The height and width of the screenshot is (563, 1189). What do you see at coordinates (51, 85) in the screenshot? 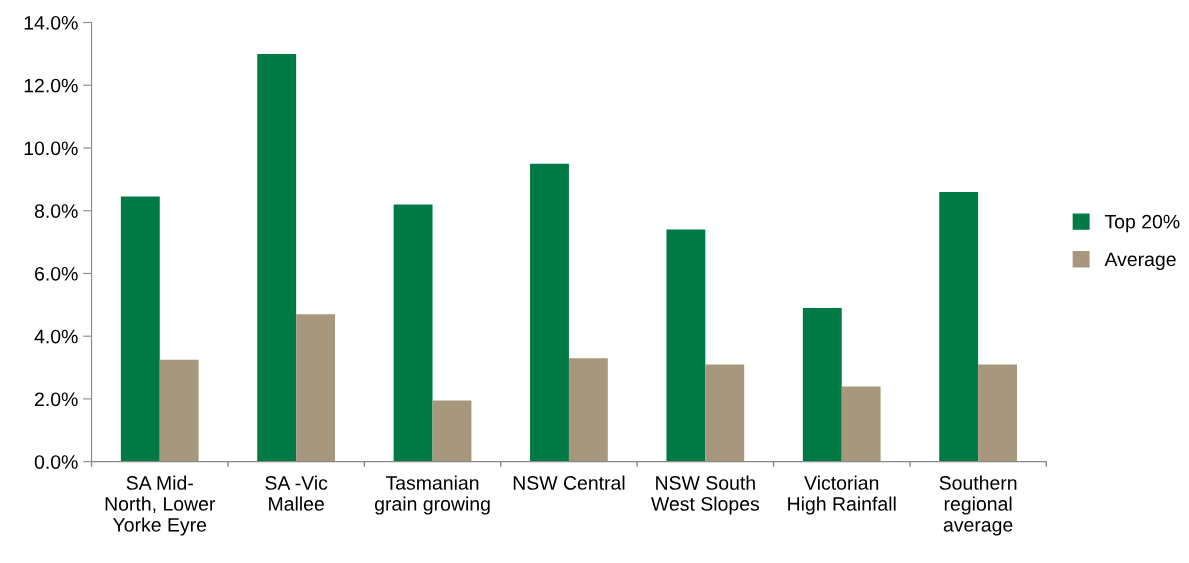
I see `y-tick-label: 12.0%` at bounding box center [51, 85].